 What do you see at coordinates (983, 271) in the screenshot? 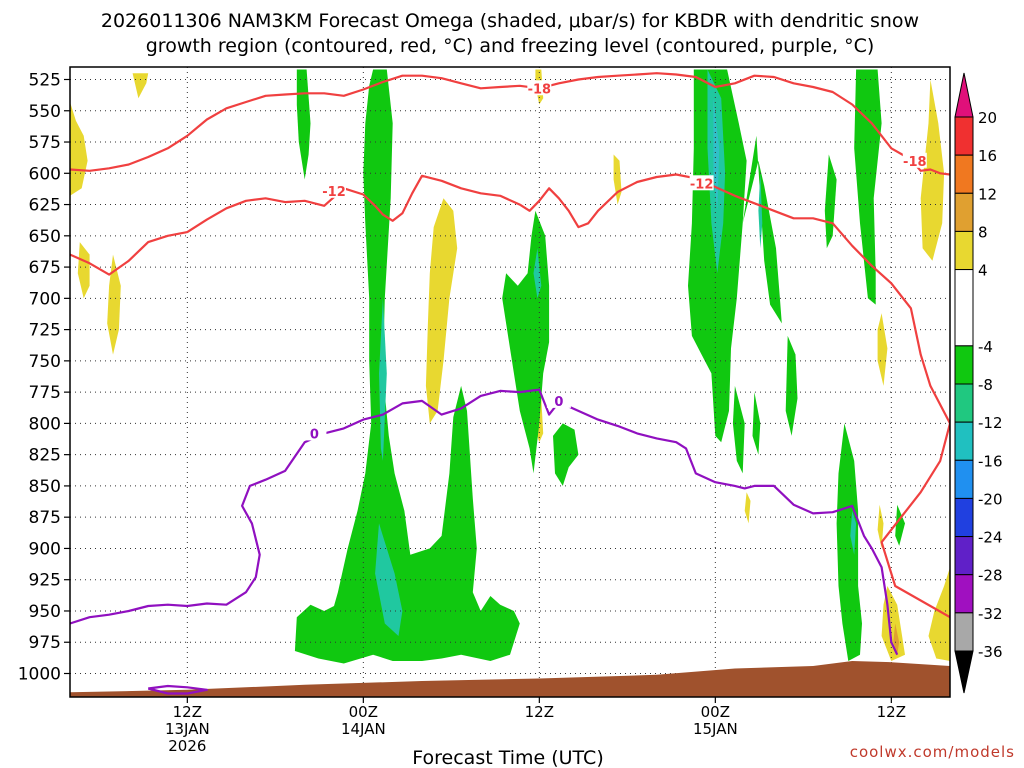
I see `colorbar-label: 4` at bounding box center [983, 271].